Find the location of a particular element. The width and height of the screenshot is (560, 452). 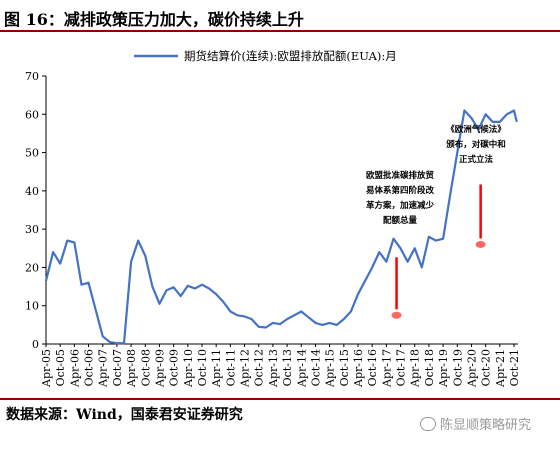

figure-title-row: 图 16：减排政策压力加大，碳价持续上升 is located at coordinates (280, 17).